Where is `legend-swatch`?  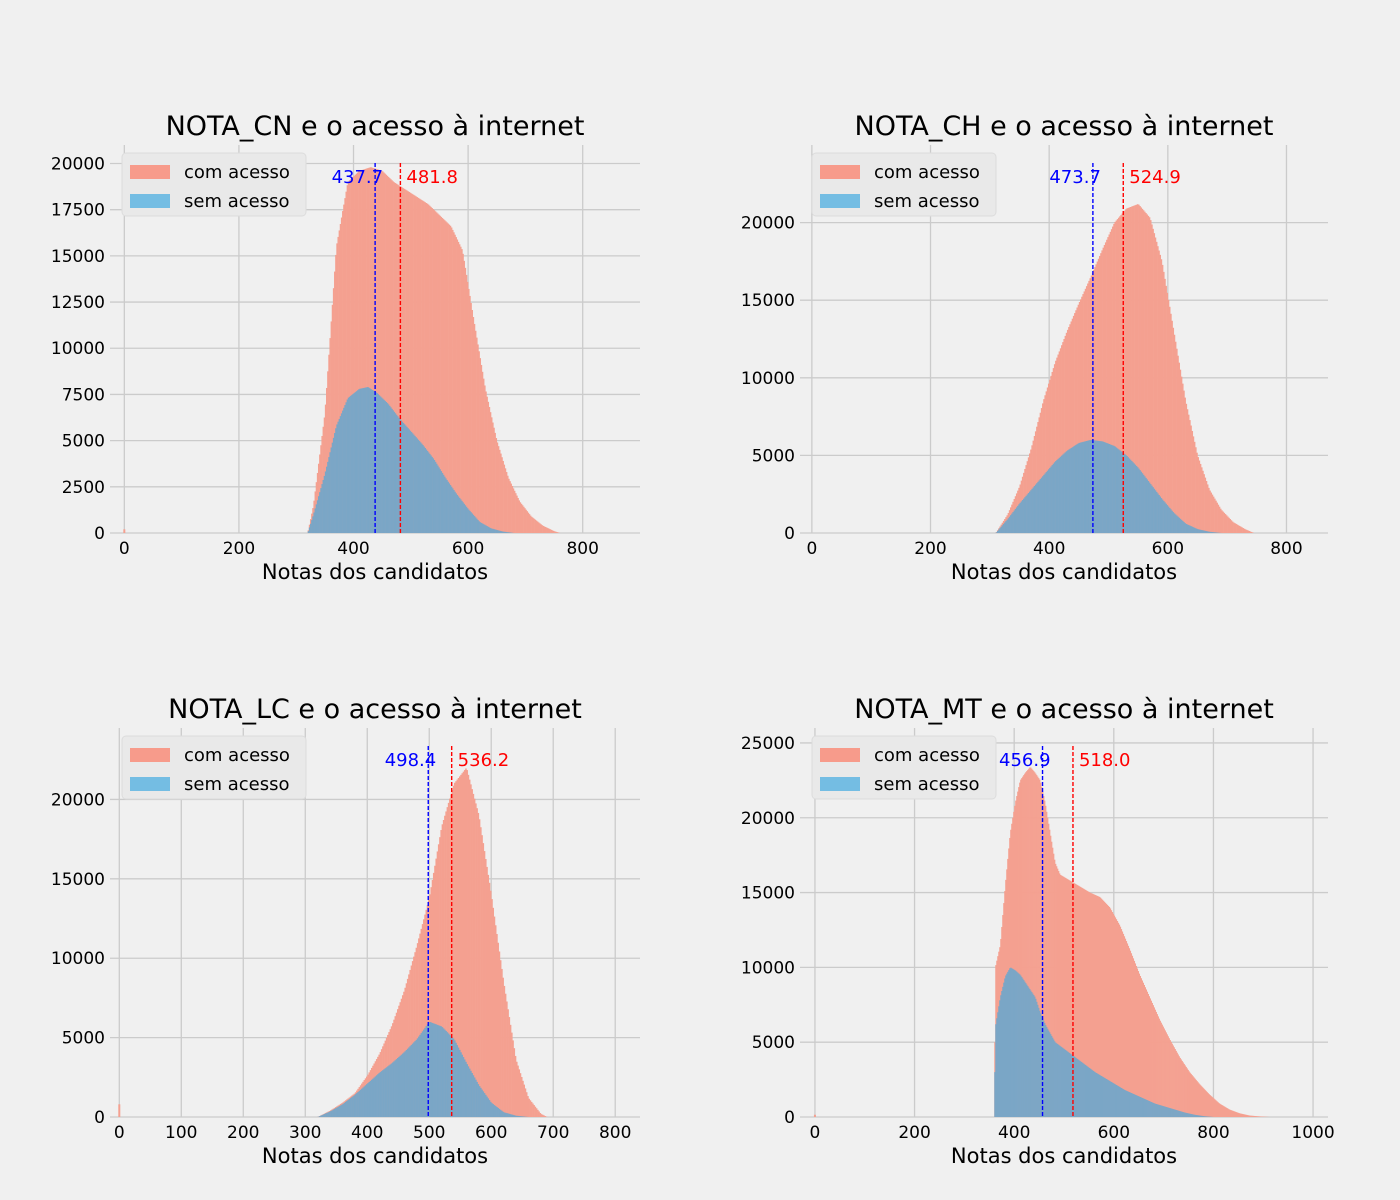 legend-swatch is located at coordinates (150, 784).